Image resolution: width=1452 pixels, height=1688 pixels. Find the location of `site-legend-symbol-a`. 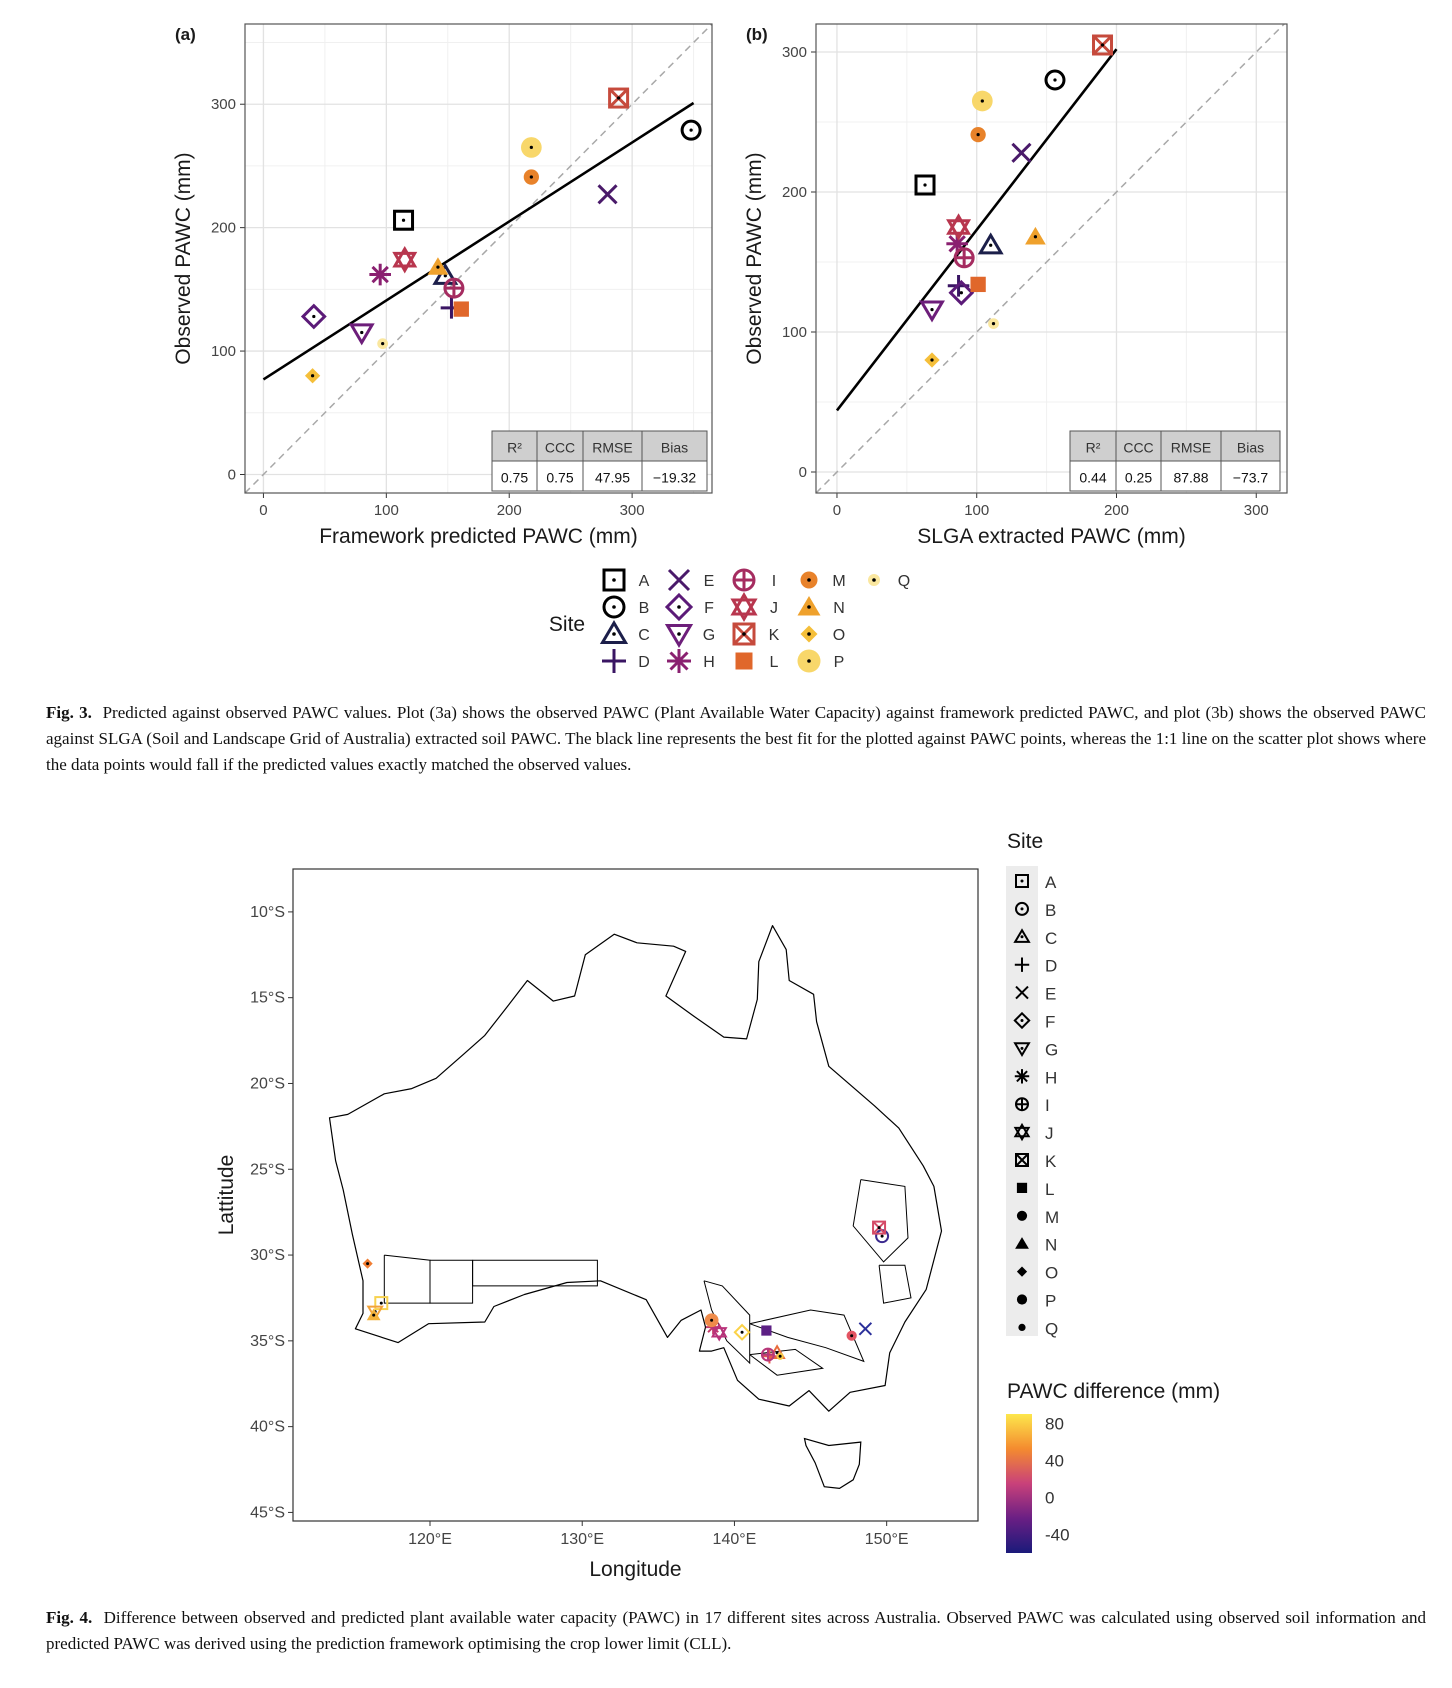

site-legend-symbol-a is located at coordinates (614, 580).